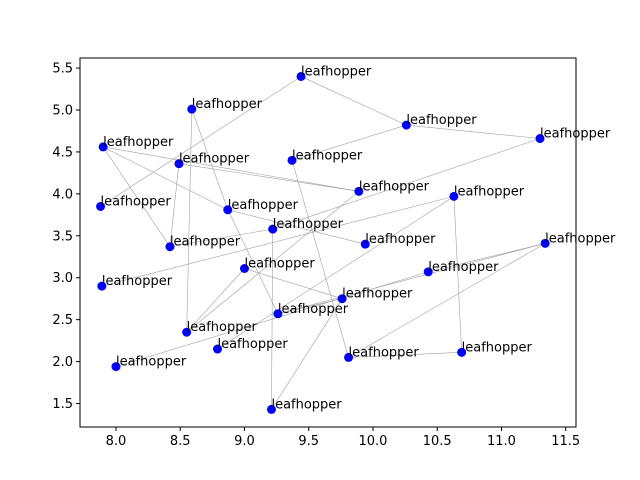 The height and width of the screenshot is (480, 640). Describe the element at coordinates (565, 441) in the screenshot. I see `x-tick-label: 11.5` at that location.